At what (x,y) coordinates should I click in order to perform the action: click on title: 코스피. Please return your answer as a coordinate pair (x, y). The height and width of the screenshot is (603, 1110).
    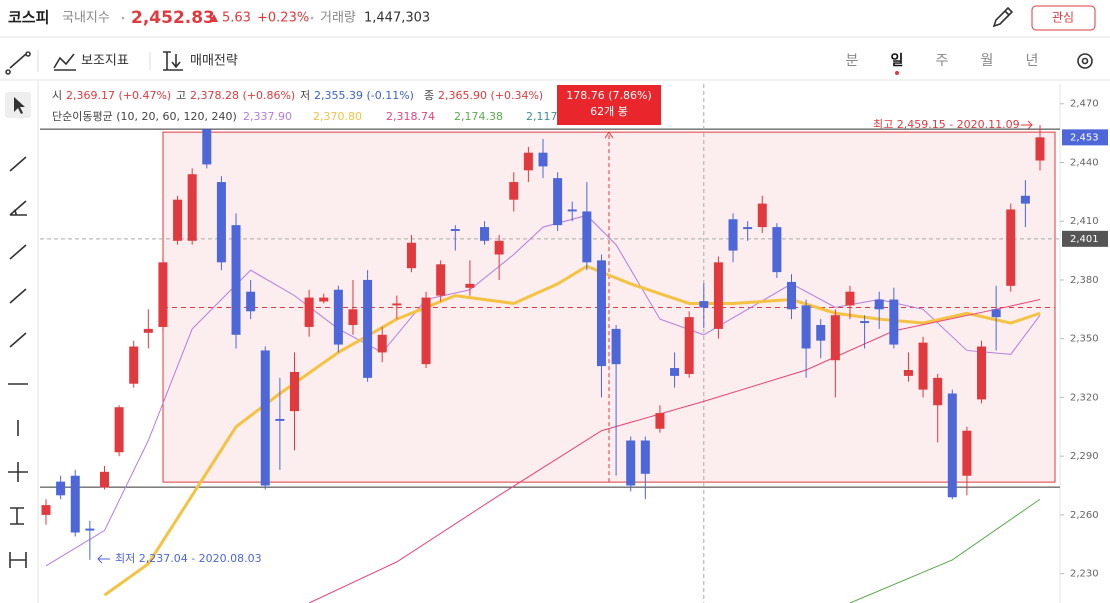
    Looking at the image, I should click on (28, 18).